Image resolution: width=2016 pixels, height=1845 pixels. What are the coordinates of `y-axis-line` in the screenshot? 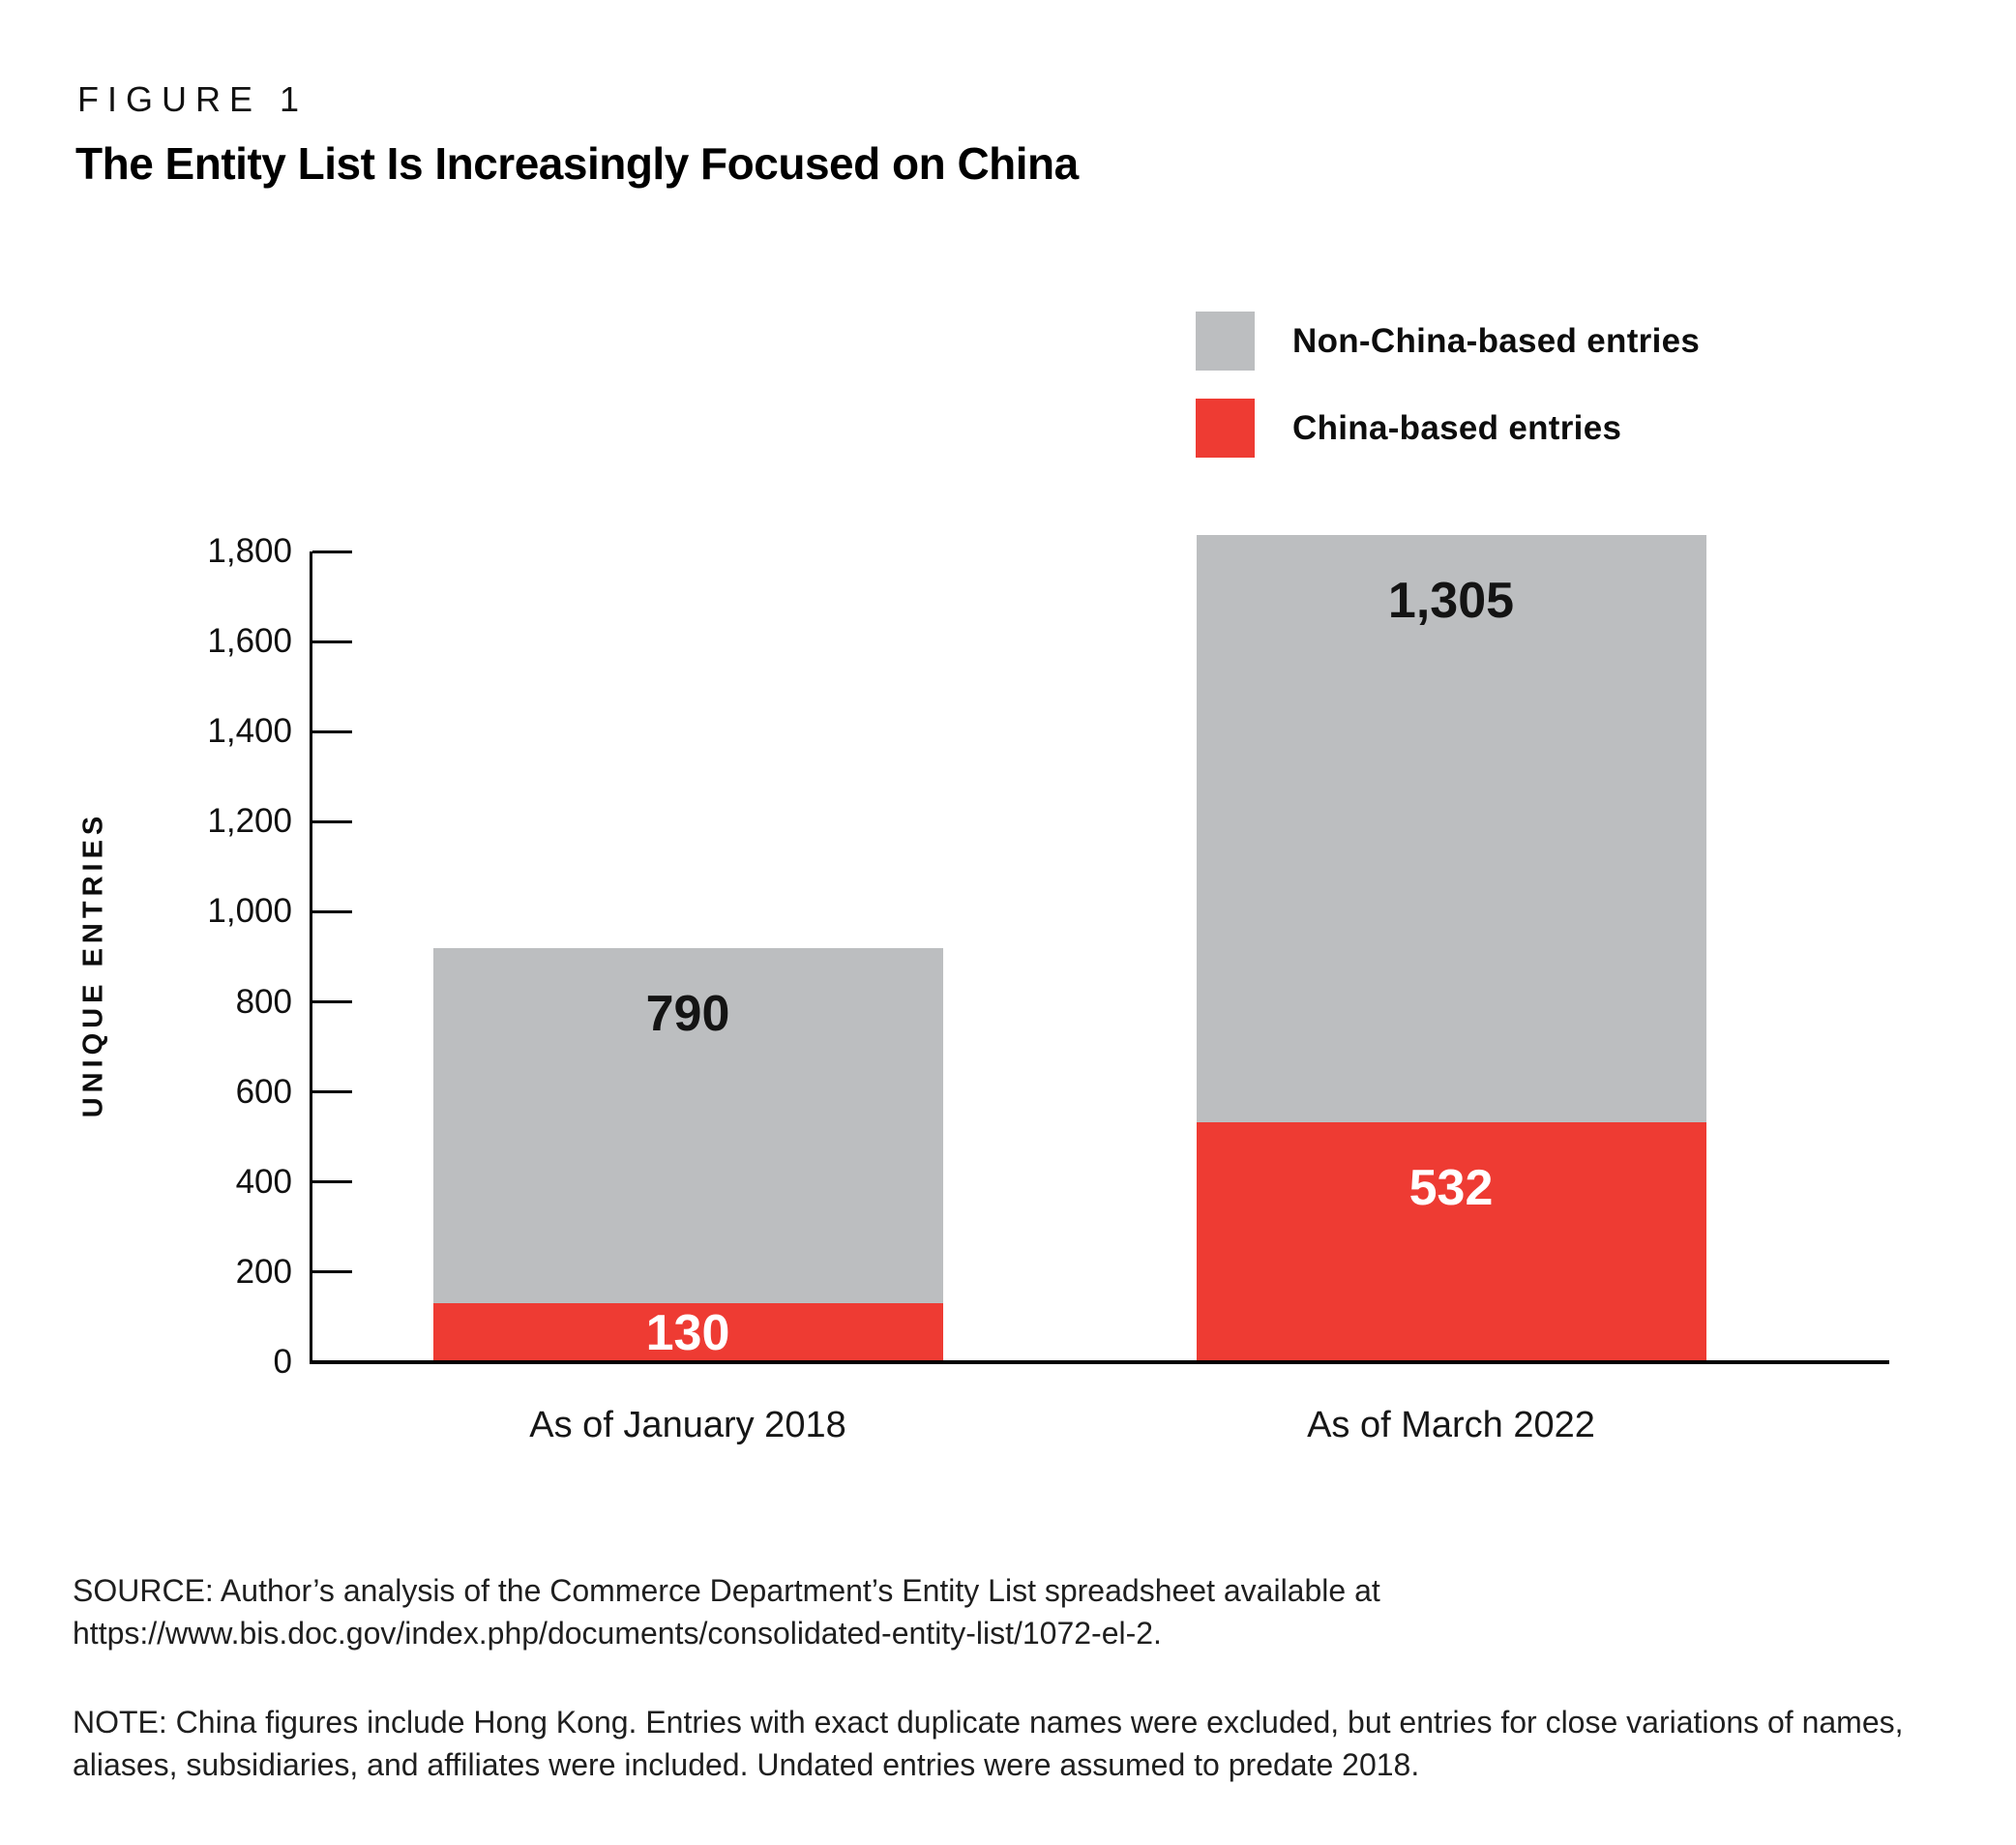 It's located at (311, 956).